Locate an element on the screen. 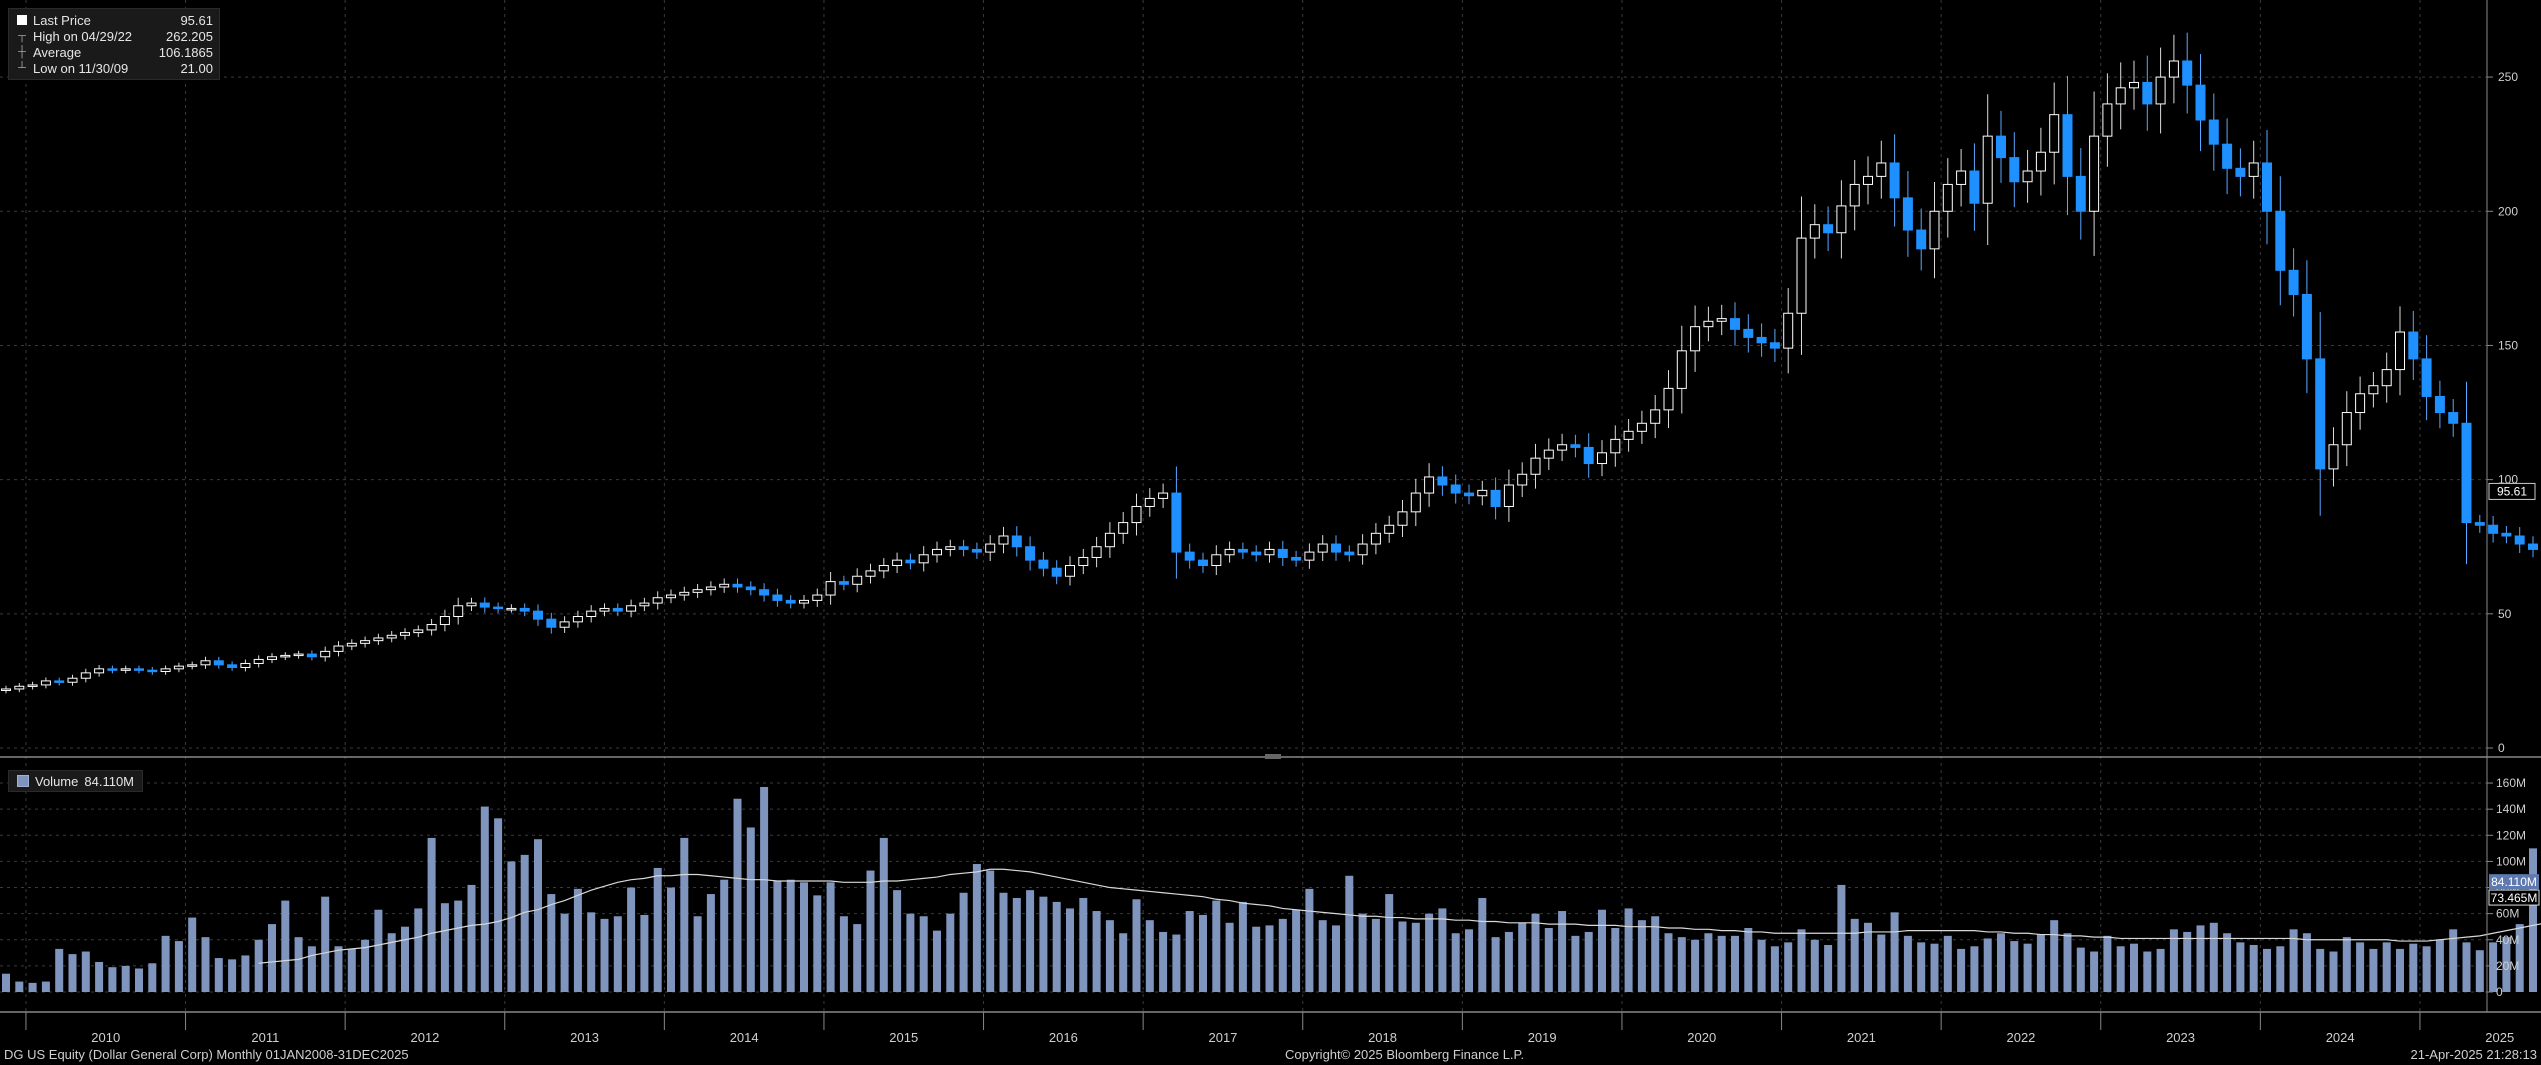 The width and height of the screenshot is (2541, 1065). year-label: 2010 is located at coordinates (105, 1037).